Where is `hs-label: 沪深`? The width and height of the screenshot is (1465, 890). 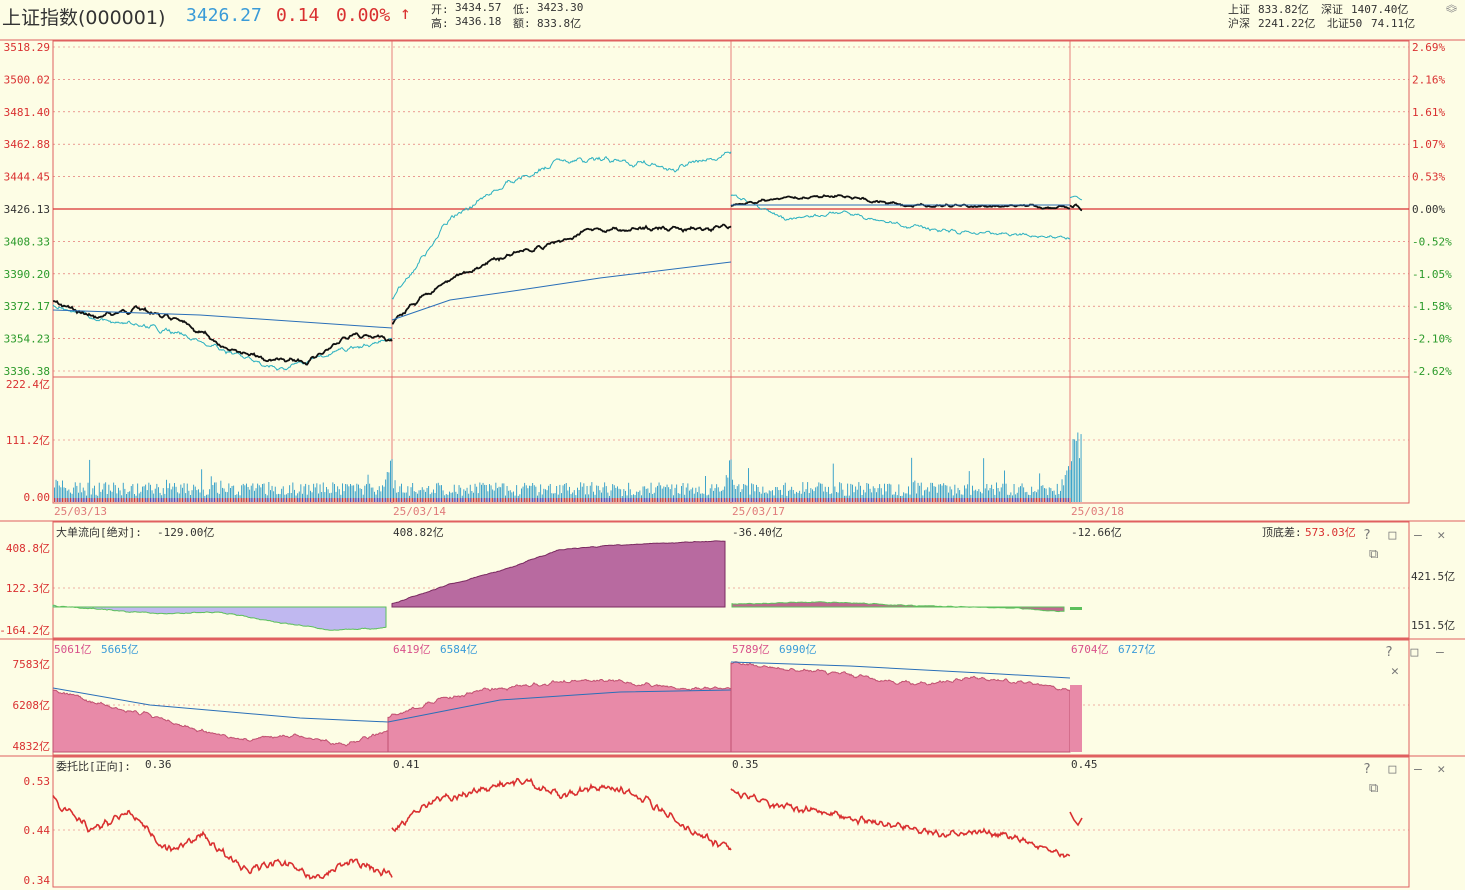
hs-label: 沪深 is located at coordinates (1239, 23).